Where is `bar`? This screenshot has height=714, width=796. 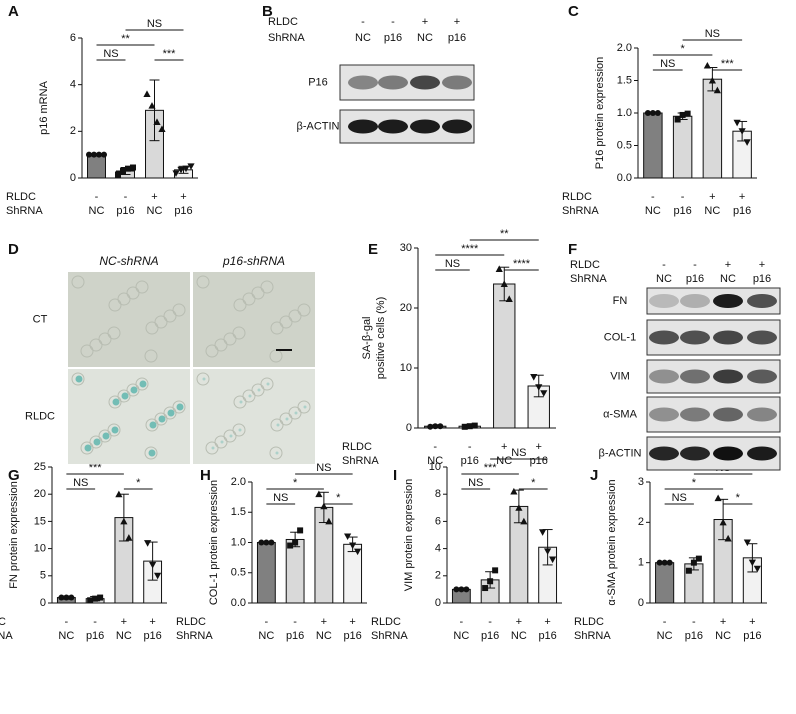 bar is located at coordinates (665, 583).